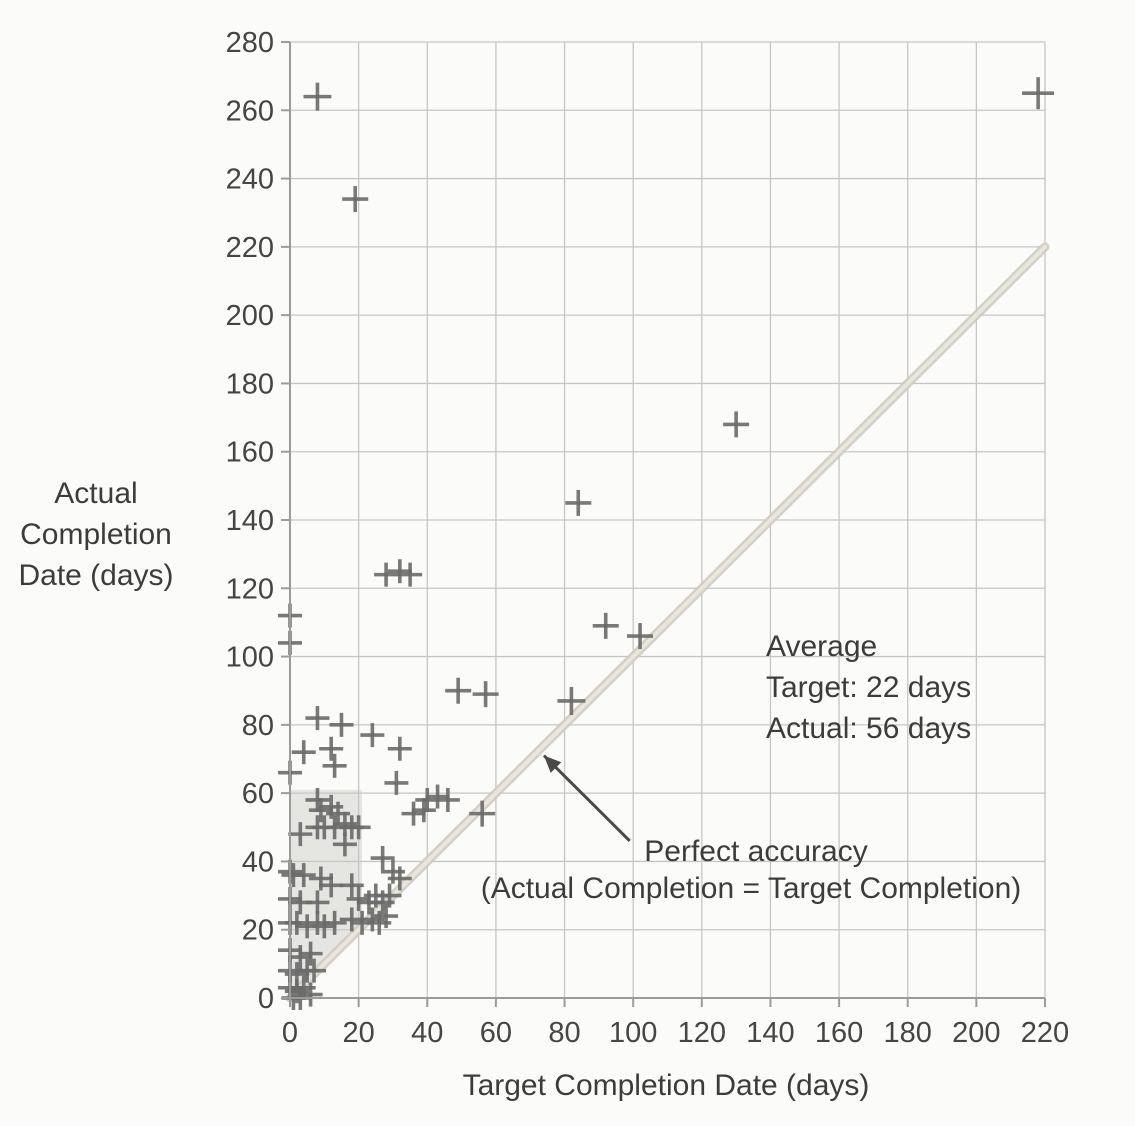  I want to click on y-axis-title: Actual Completion Date (days), so click(95, 534).